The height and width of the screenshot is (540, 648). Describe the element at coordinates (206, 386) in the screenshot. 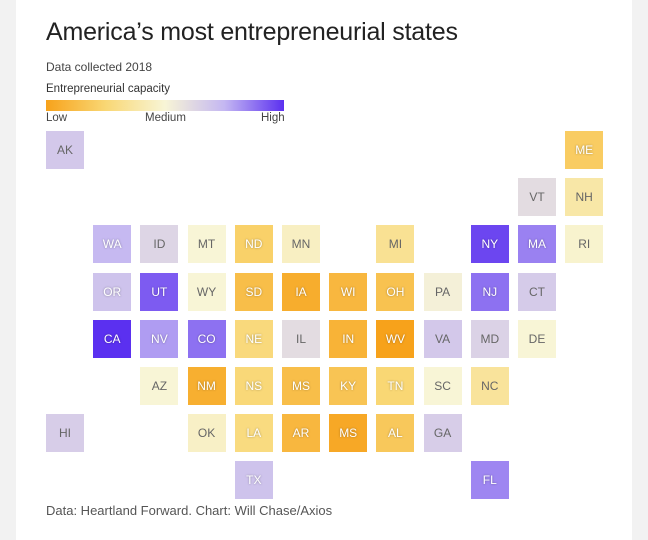

I see `state-tile-nm: NM` at that location.